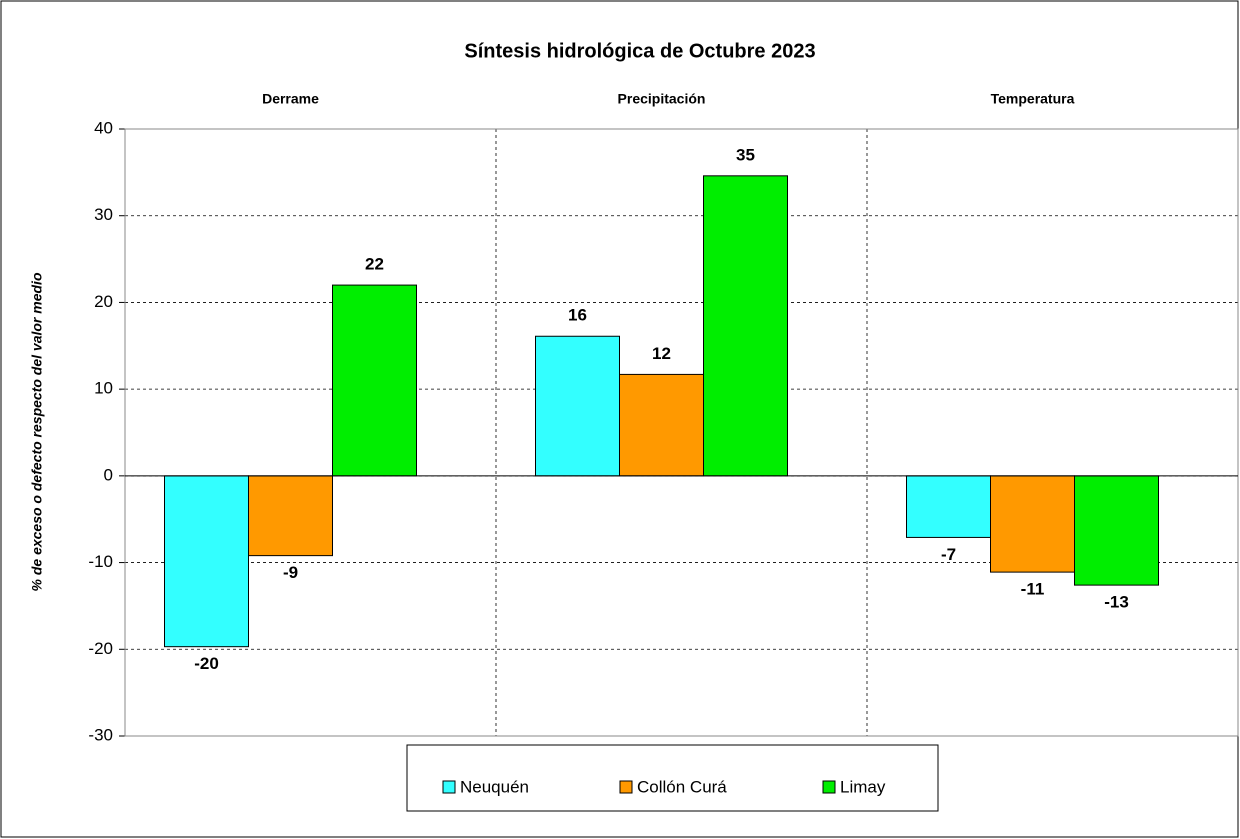 The width and height of the screenshot is (1240, 839). What do you see at coordinates (100, 648) in the screenshot?
I see `y-tick-label: -20` at bounding box center [100, 648].